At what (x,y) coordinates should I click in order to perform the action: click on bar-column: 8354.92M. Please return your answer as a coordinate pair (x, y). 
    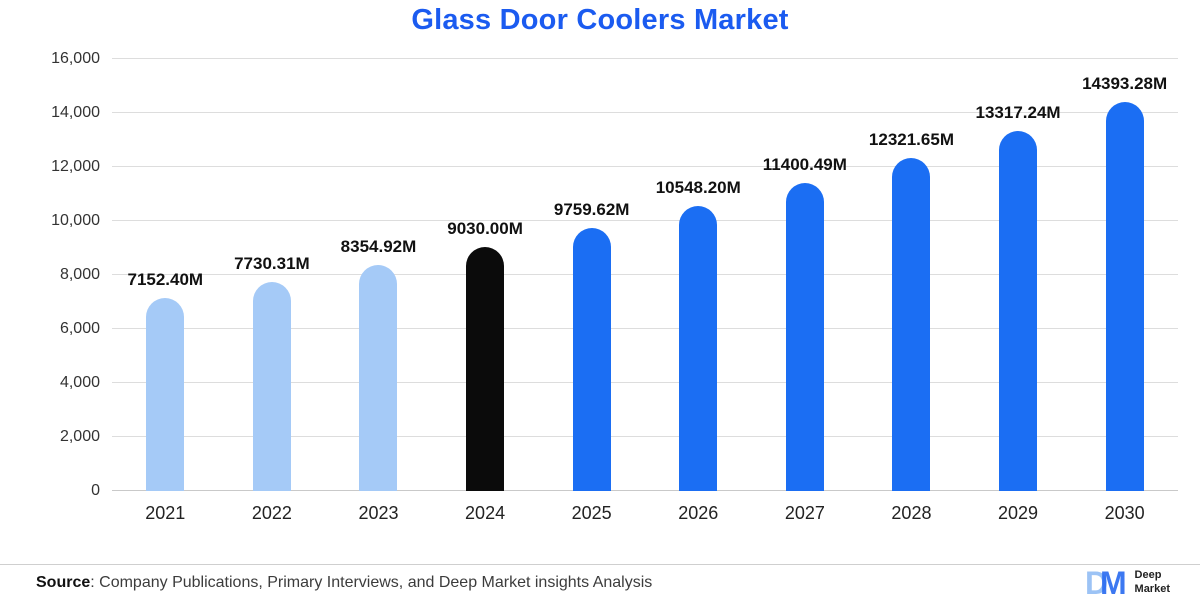
    Looking at the image, I should click on (378, 275).